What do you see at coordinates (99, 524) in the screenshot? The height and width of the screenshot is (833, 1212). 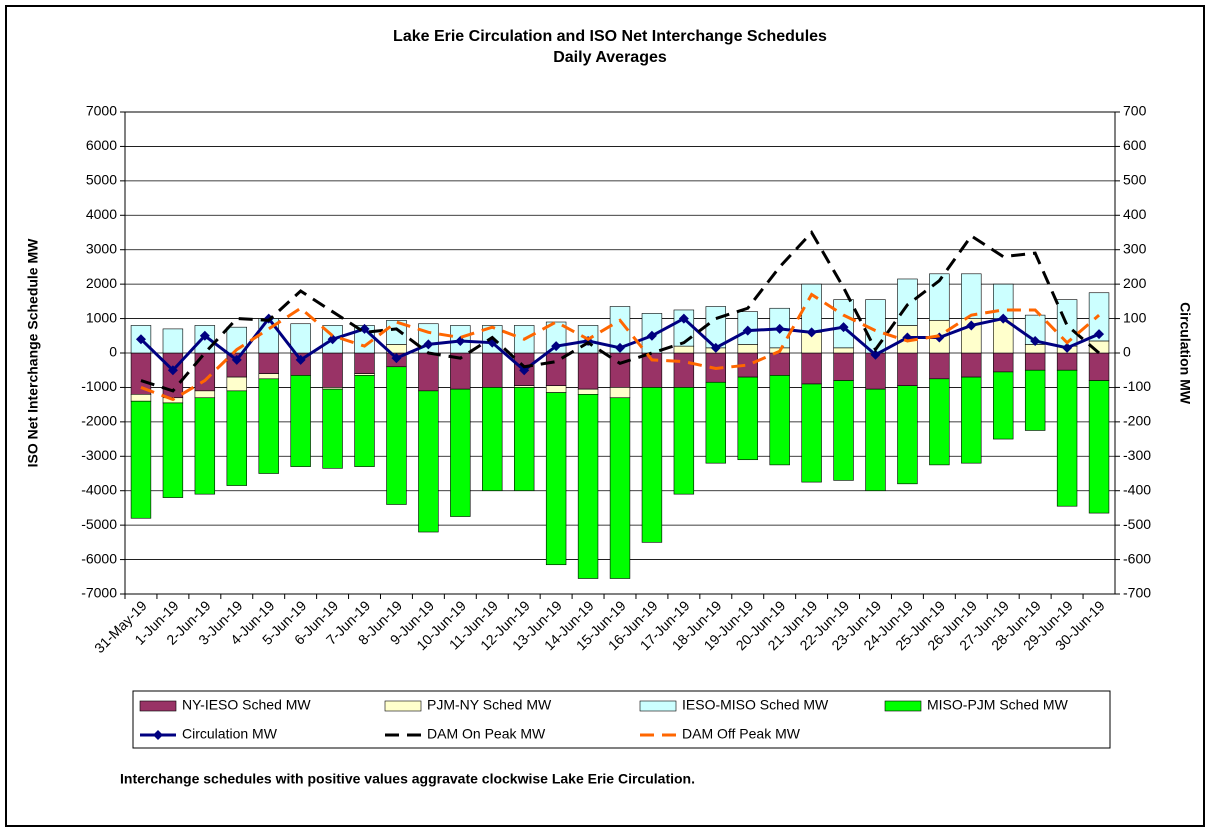 I see `y-tick-label: -5000` at bounding box center [99, 524].